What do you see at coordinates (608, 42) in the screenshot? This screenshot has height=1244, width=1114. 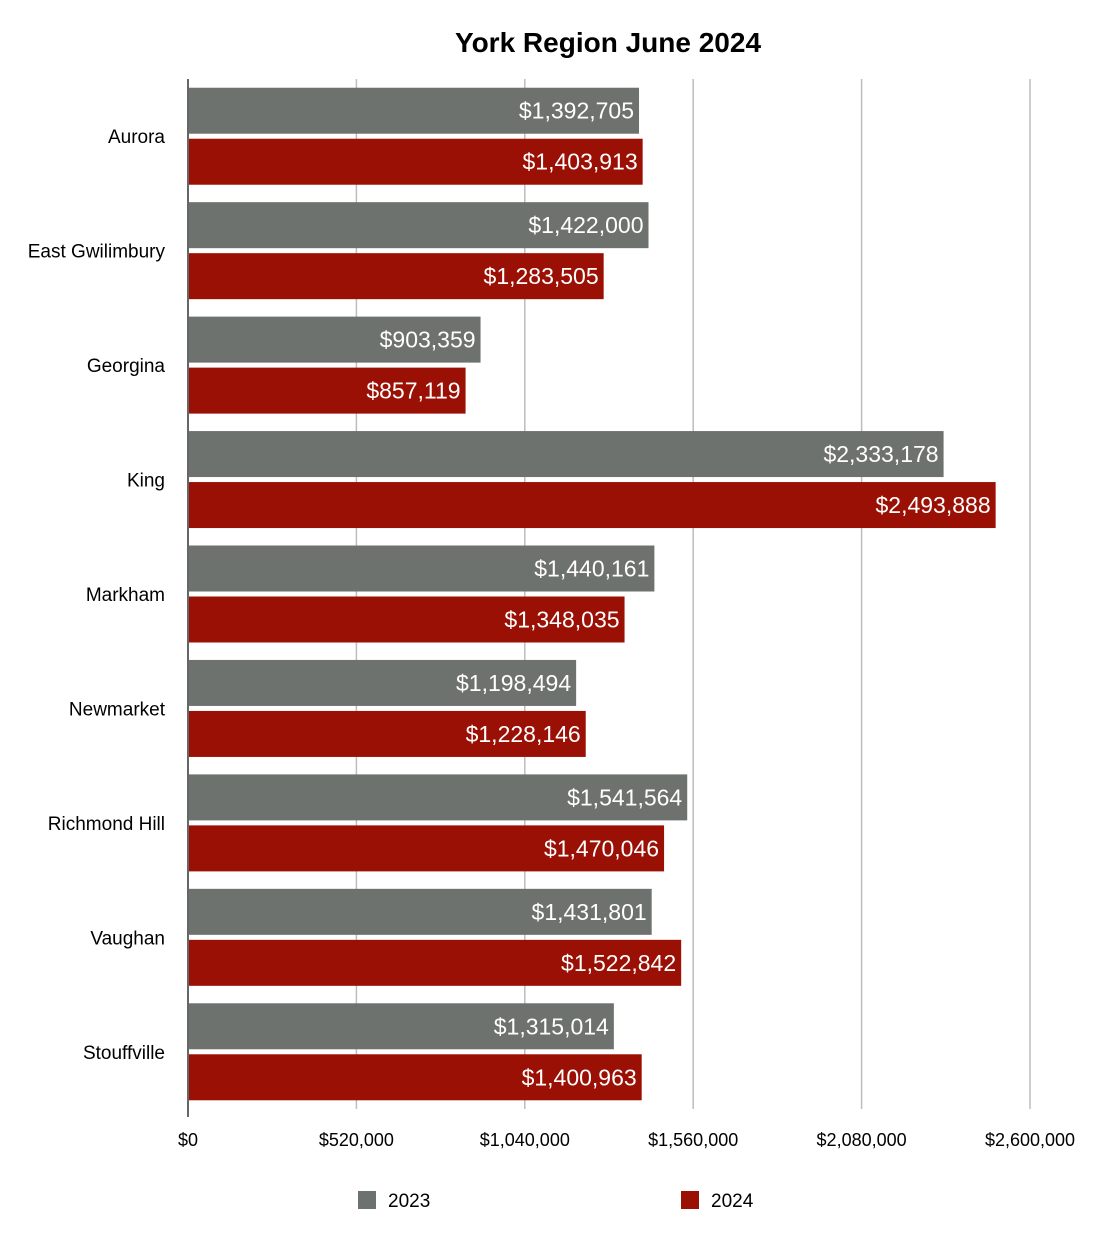 I see `chart-title: York Region June 2024` at bounding box center [608, 42].